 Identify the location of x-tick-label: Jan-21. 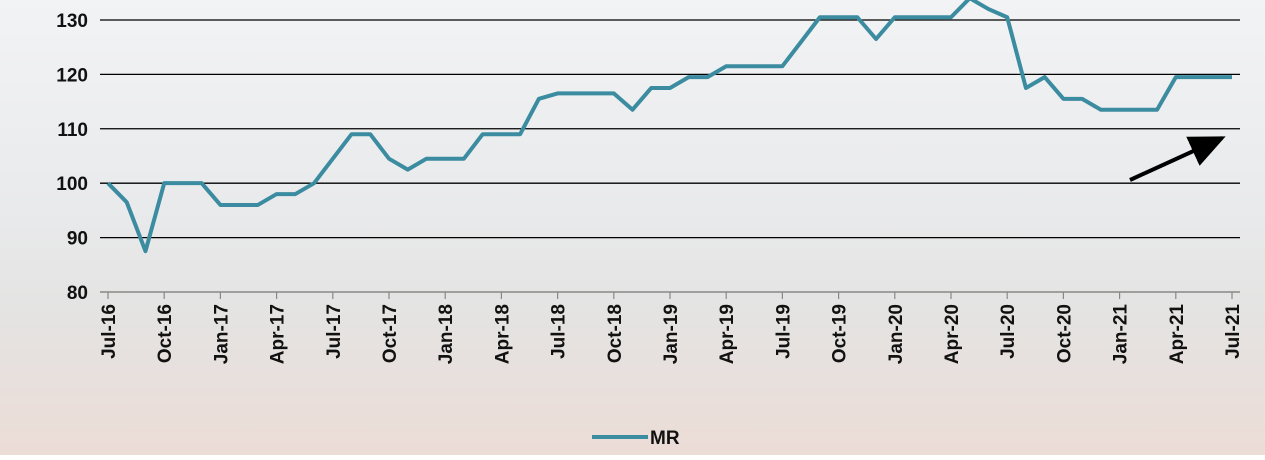
(1121, 334).